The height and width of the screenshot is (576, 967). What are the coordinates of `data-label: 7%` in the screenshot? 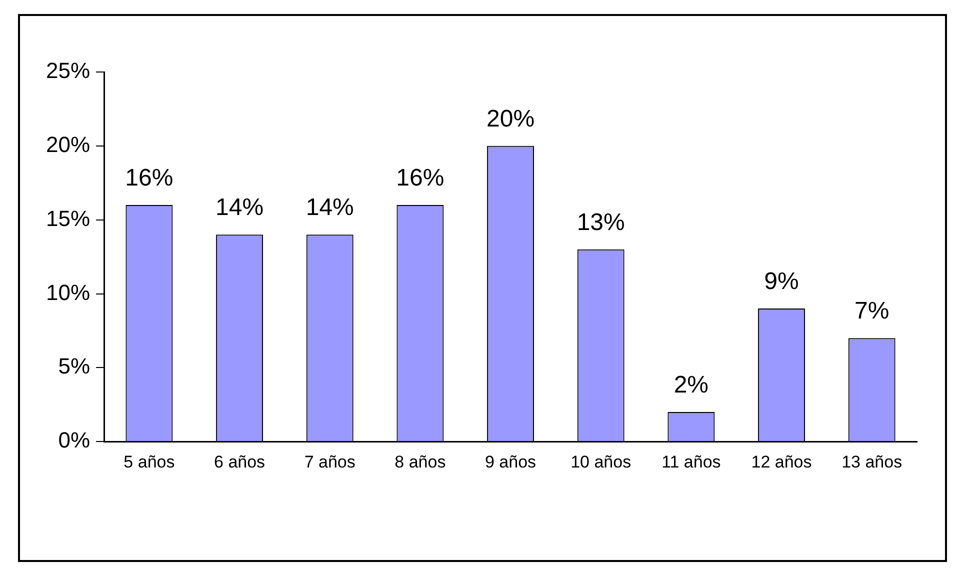 It's located at (872, 311).